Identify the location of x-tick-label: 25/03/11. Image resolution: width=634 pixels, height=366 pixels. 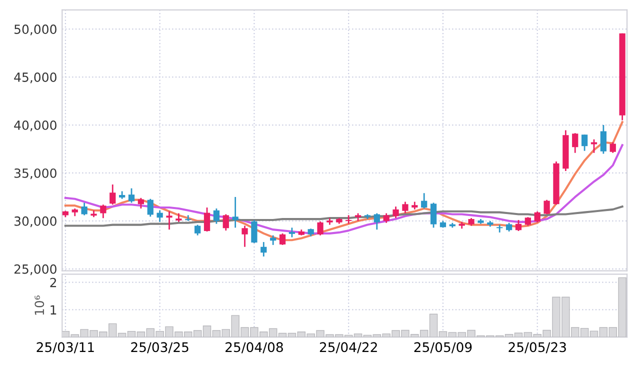
(65, 348).